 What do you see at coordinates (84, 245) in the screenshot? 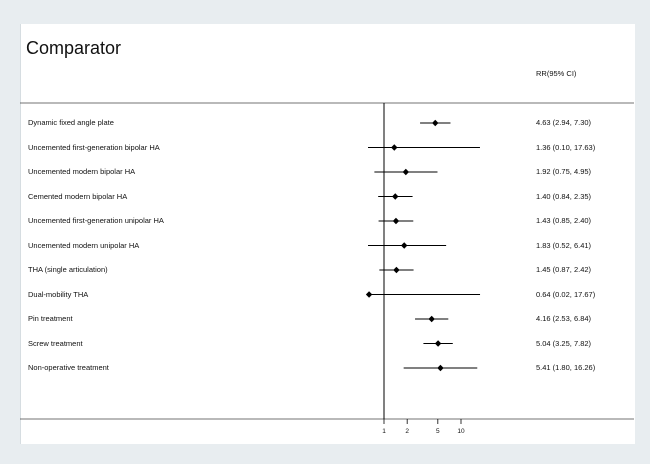
I see `row-label: Uncemented modern unipolar HA` at bounding box center [84, 245].